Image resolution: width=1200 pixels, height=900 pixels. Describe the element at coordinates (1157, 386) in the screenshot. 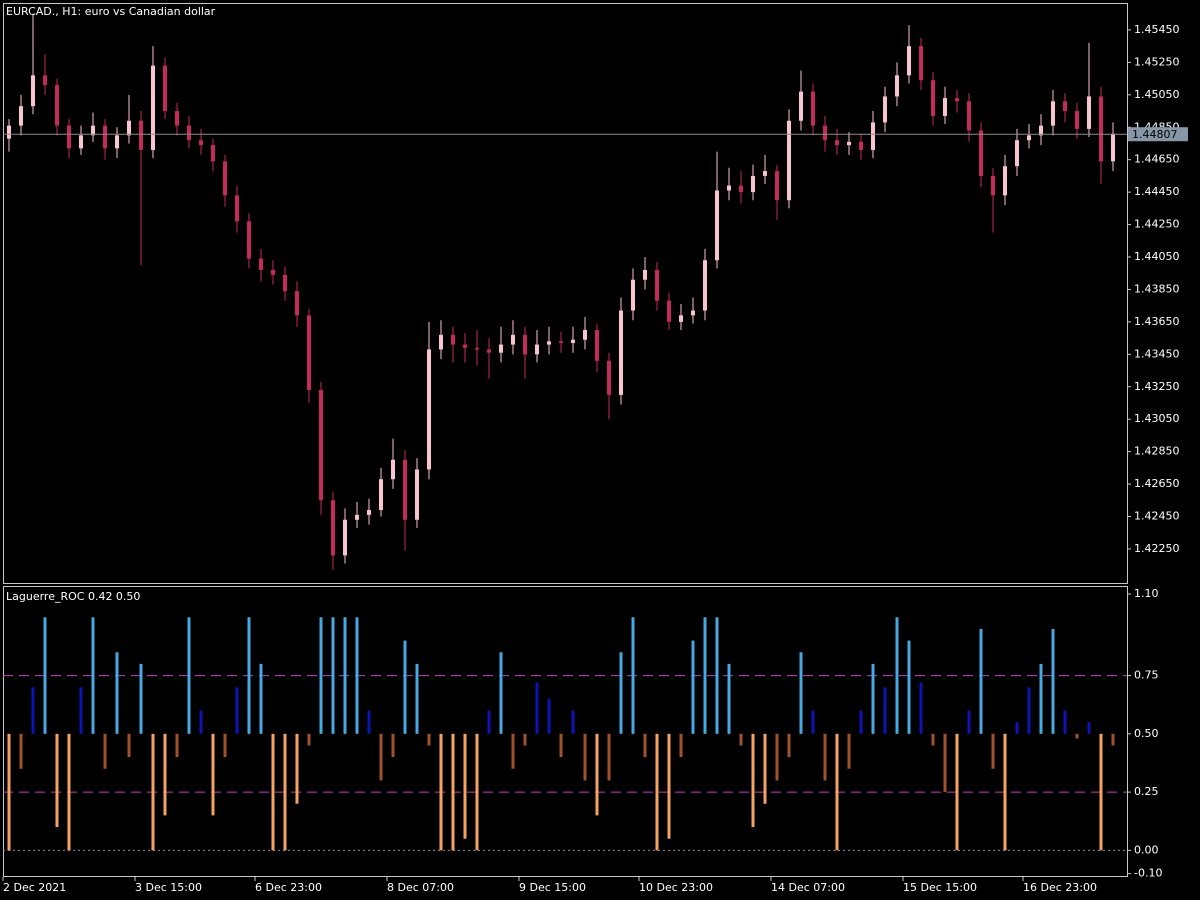

I see `y-tick-label: 1.43250` at that location.